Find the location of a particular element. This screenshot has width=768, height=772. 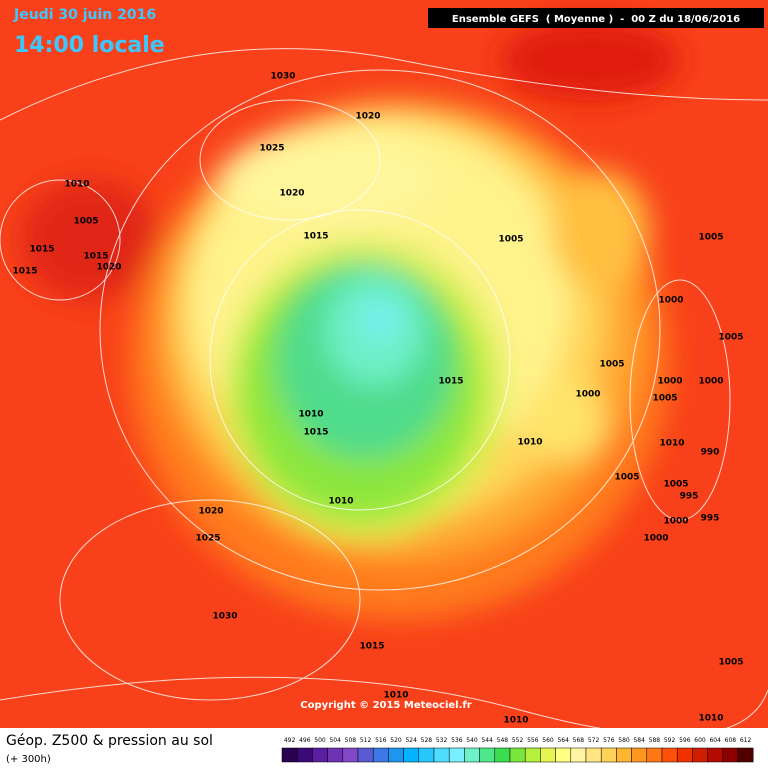

scale-label: 564 is located at coordinates (563, 740).